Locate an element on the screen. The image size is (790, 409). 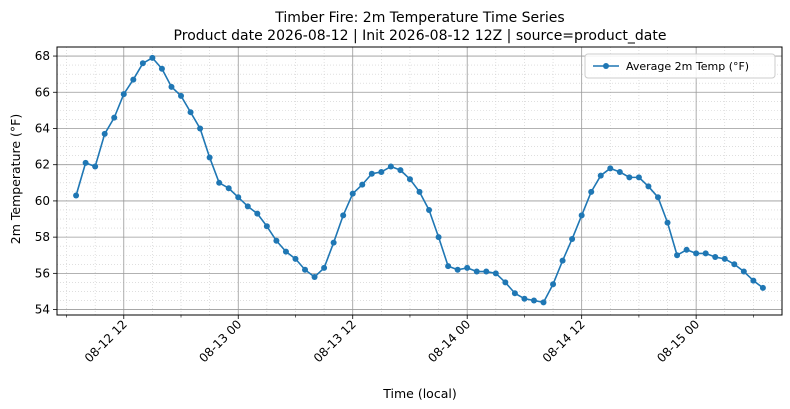
legend-box is located at coordinates (680, 66).